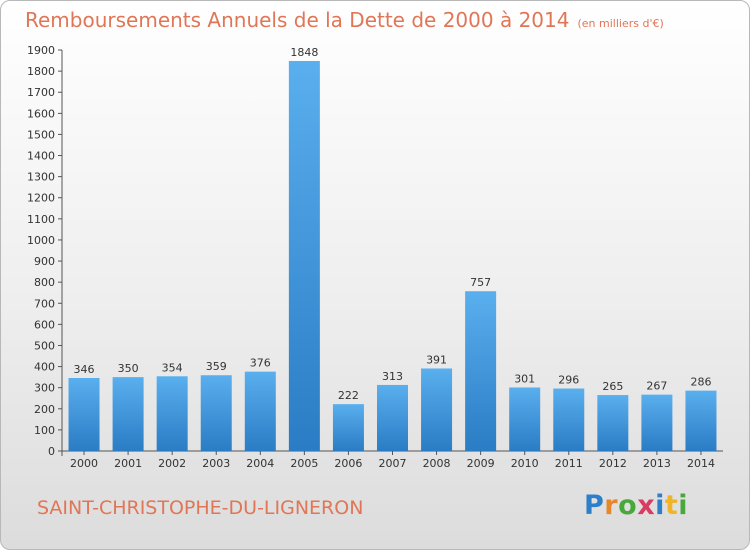 The image size is (750, 550). Describe the element at coordinates (41, 134) in the screenshot. I see `y-tick-label: 1500` at that location.